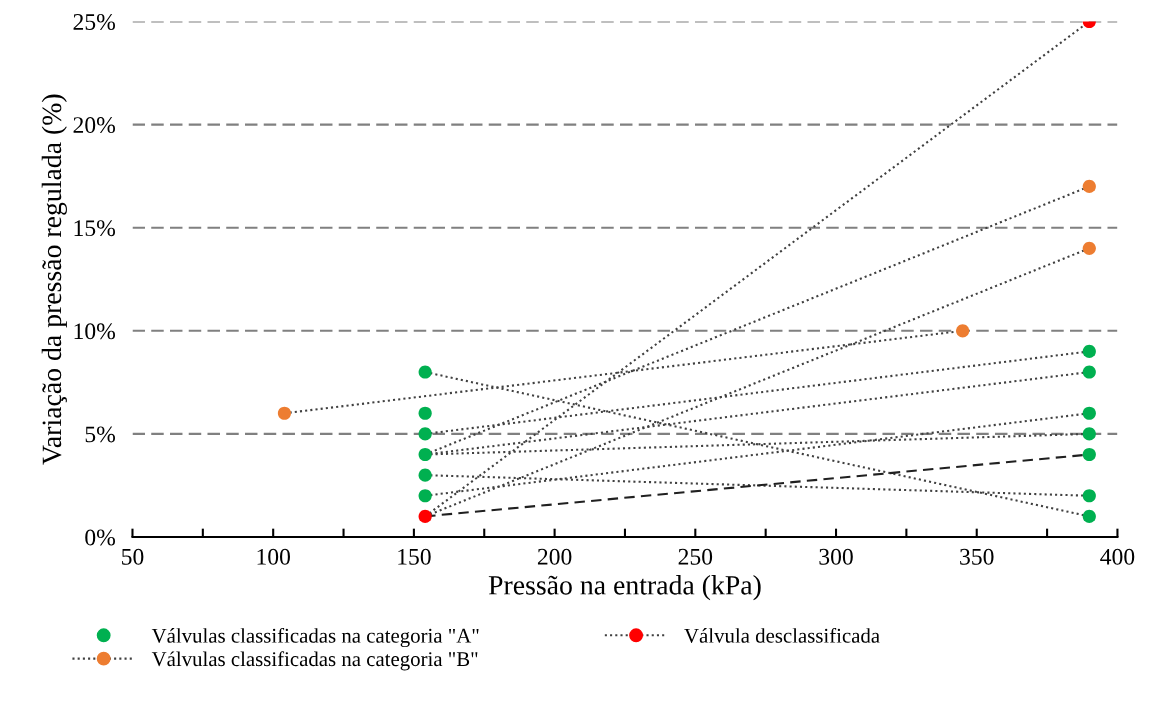  Describe the element at coordinates (94, 125) in the screenshot. I see `y-tick-label: 20%` at that location.